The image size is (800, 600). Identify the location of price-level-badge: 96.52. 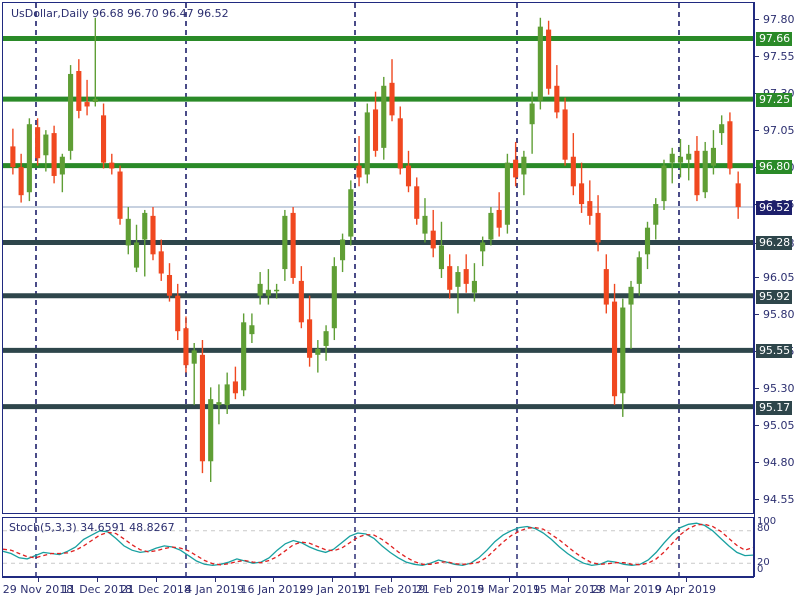
(774, 208).